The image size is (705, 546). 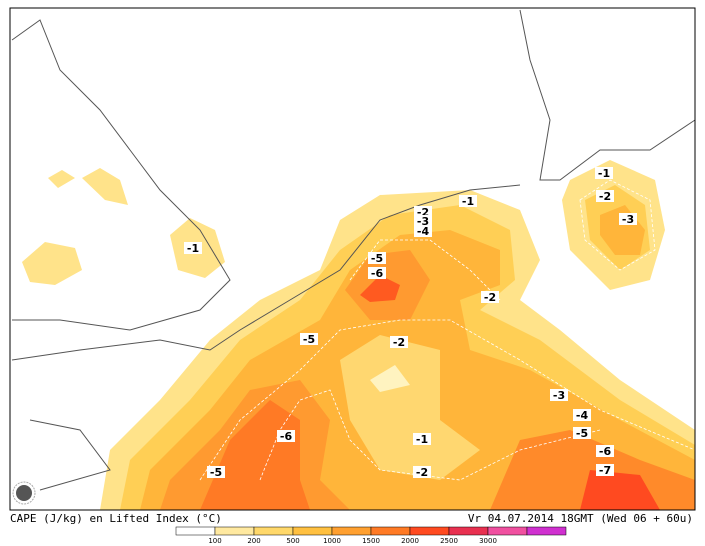 What do you see at coordinates (580, 518) in the screenshot?
I see `valid-time: Vr 04.07.2014 18GMT (Wed 06 + 60u)` at bounding box center [580, 518].